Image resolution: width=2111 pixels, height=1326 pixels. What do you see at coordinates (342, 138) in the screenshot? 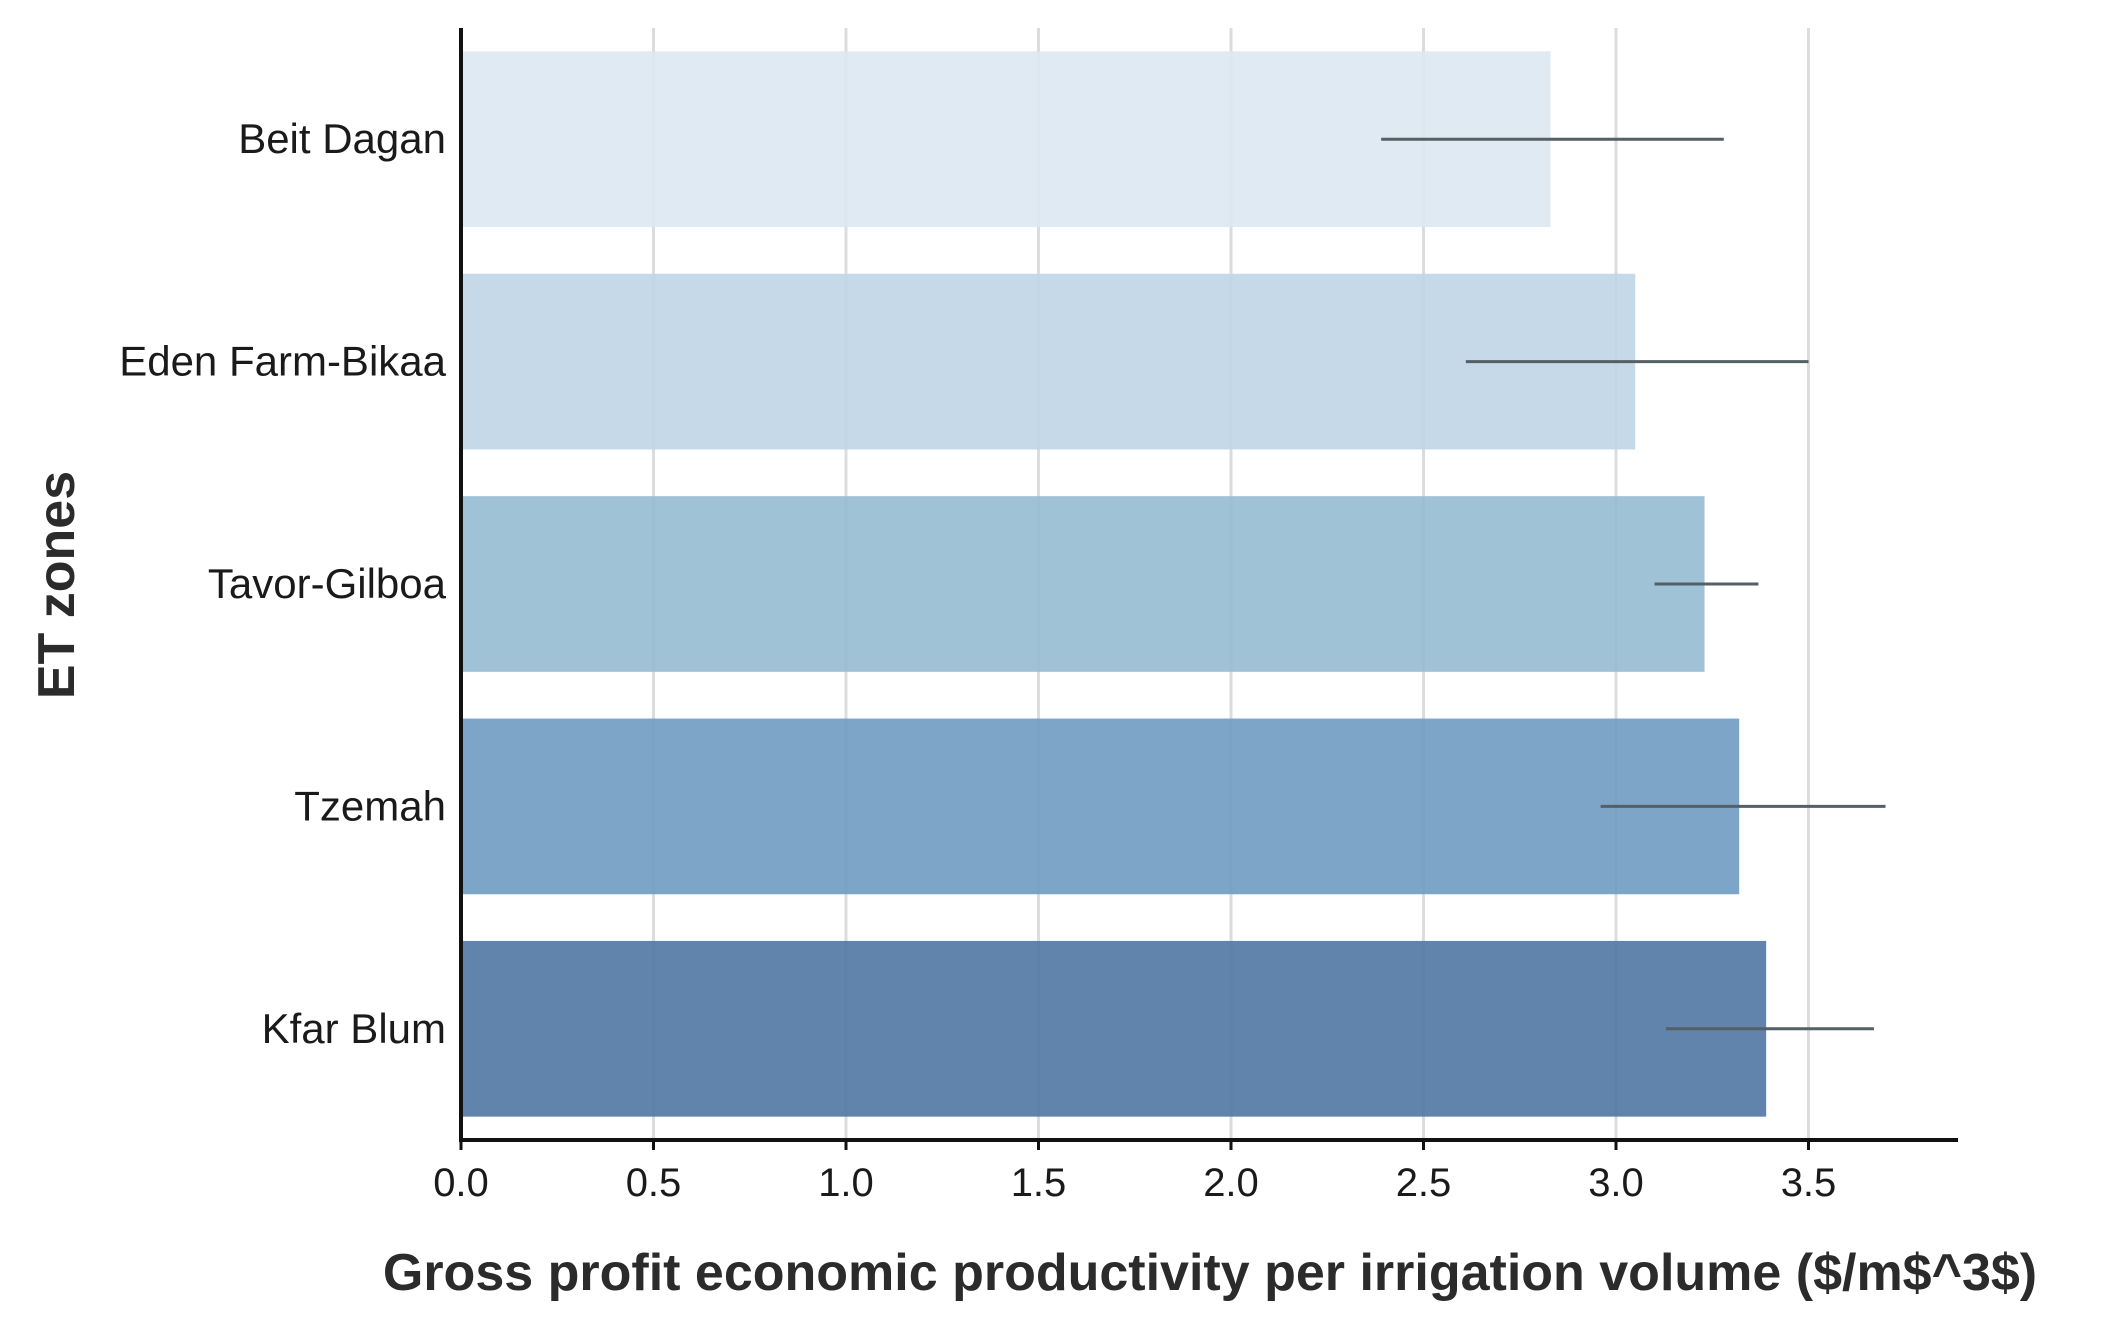
I see `category-label: Beit Dagan` at bounding box center [342, 138].